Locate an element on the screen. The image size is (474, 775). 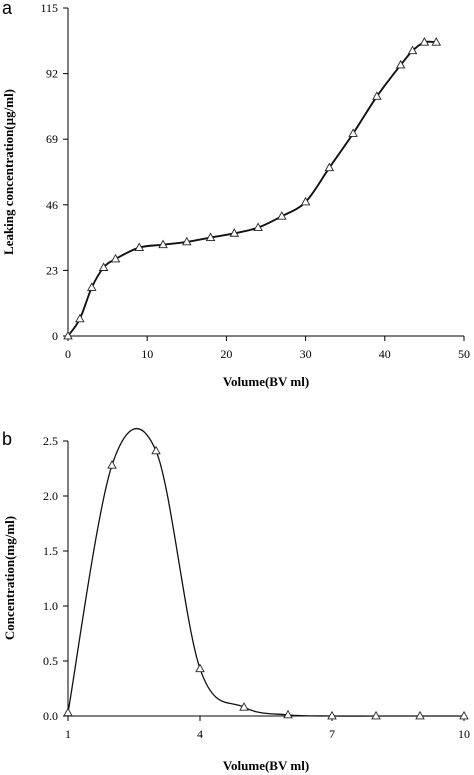
chart-a-x-label: Volume(BV ml) is located at coordinates (266, 381).